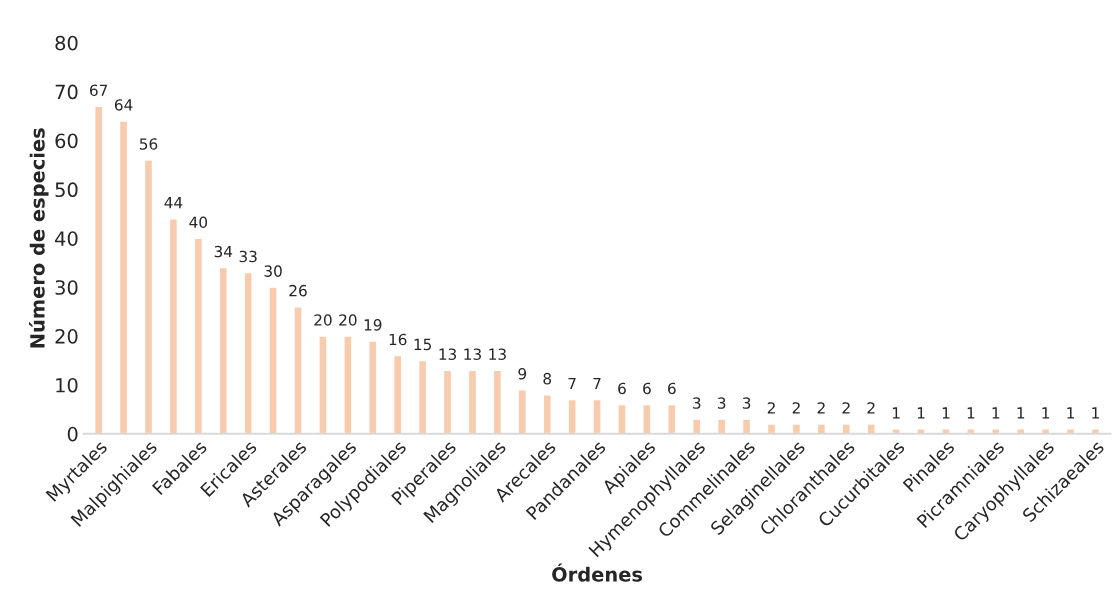 The width and height of the screenshot is (1116, 611). I want to click on data-label: 19, so click(373, 325).